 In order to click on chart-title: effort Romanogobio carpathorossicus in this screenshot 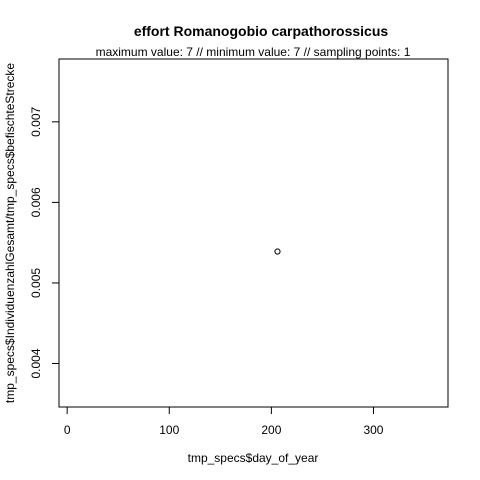, I will do `click(261, 31)`.